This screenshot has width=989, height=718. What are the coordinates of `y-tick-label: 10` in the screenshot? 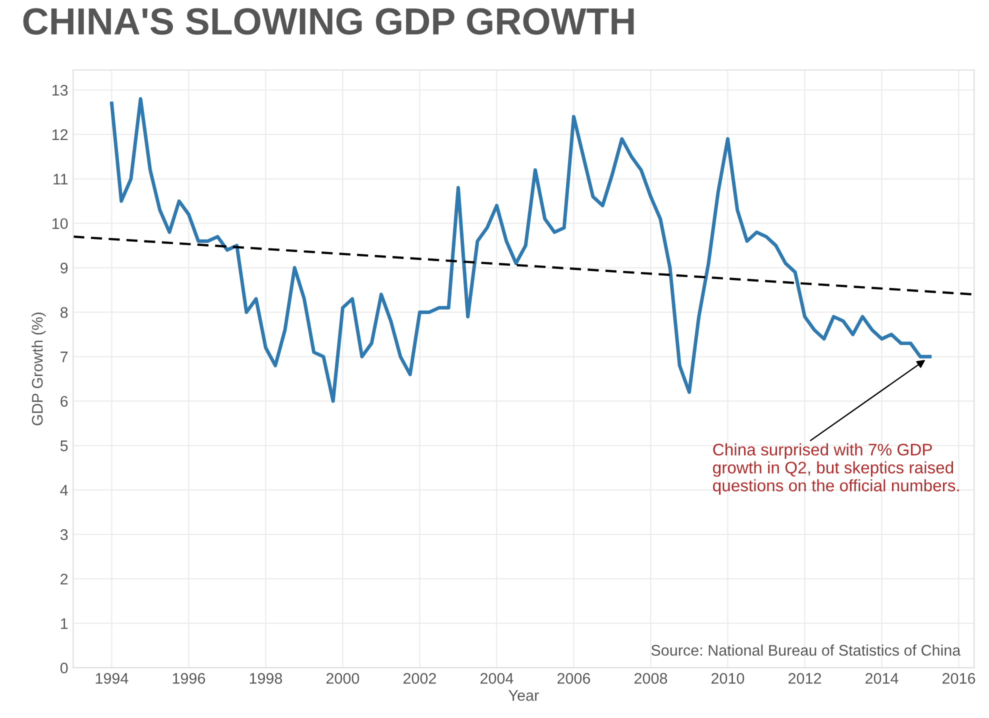 It's located at (60, 224).